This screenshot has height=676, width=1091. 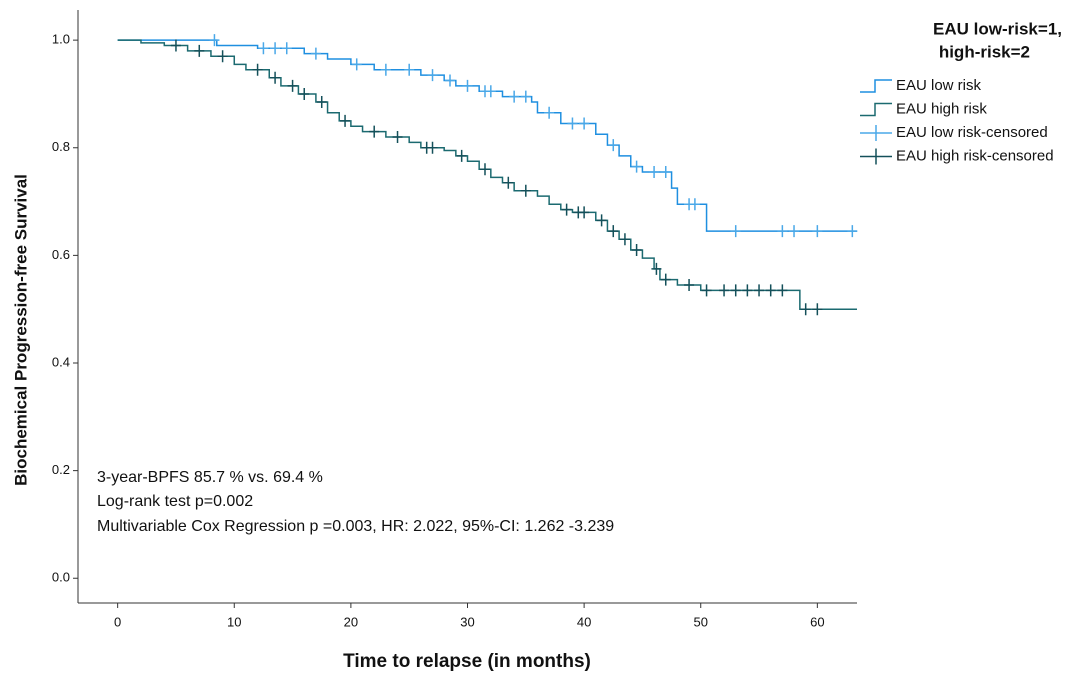 I want to click on x-tick-label: 0, so click(x=117, y=621).